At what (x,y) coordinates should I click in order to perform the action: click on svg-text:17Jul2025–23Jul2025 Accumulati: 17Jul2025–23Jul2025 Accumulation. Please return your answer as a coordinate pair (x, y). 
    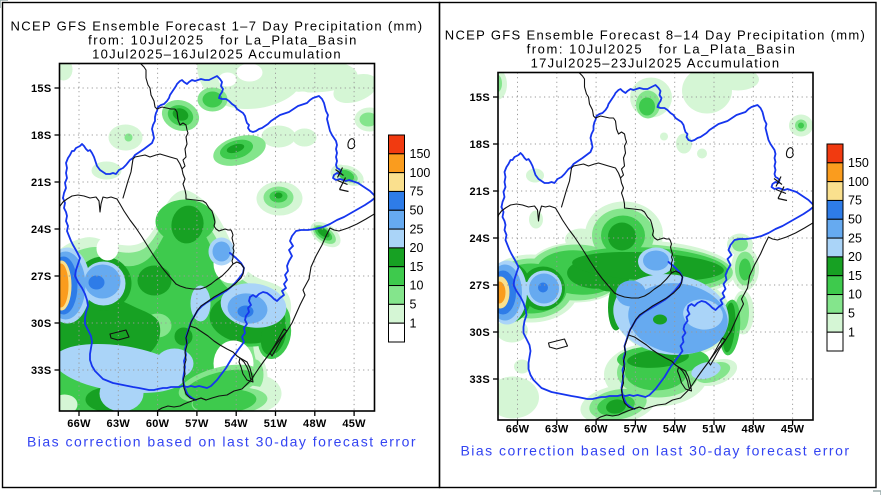
    Looking at the image, I should click on (656, 63).